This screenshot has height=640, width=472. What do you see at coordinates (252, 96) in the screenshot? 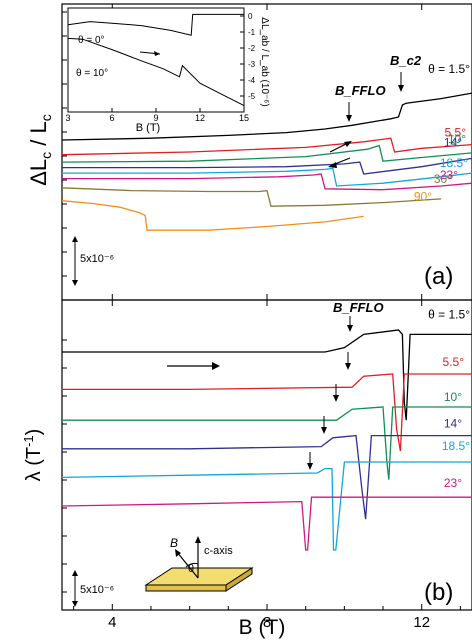
I see `inset-y-tick-5: -5` at bounding box center [252, 96].